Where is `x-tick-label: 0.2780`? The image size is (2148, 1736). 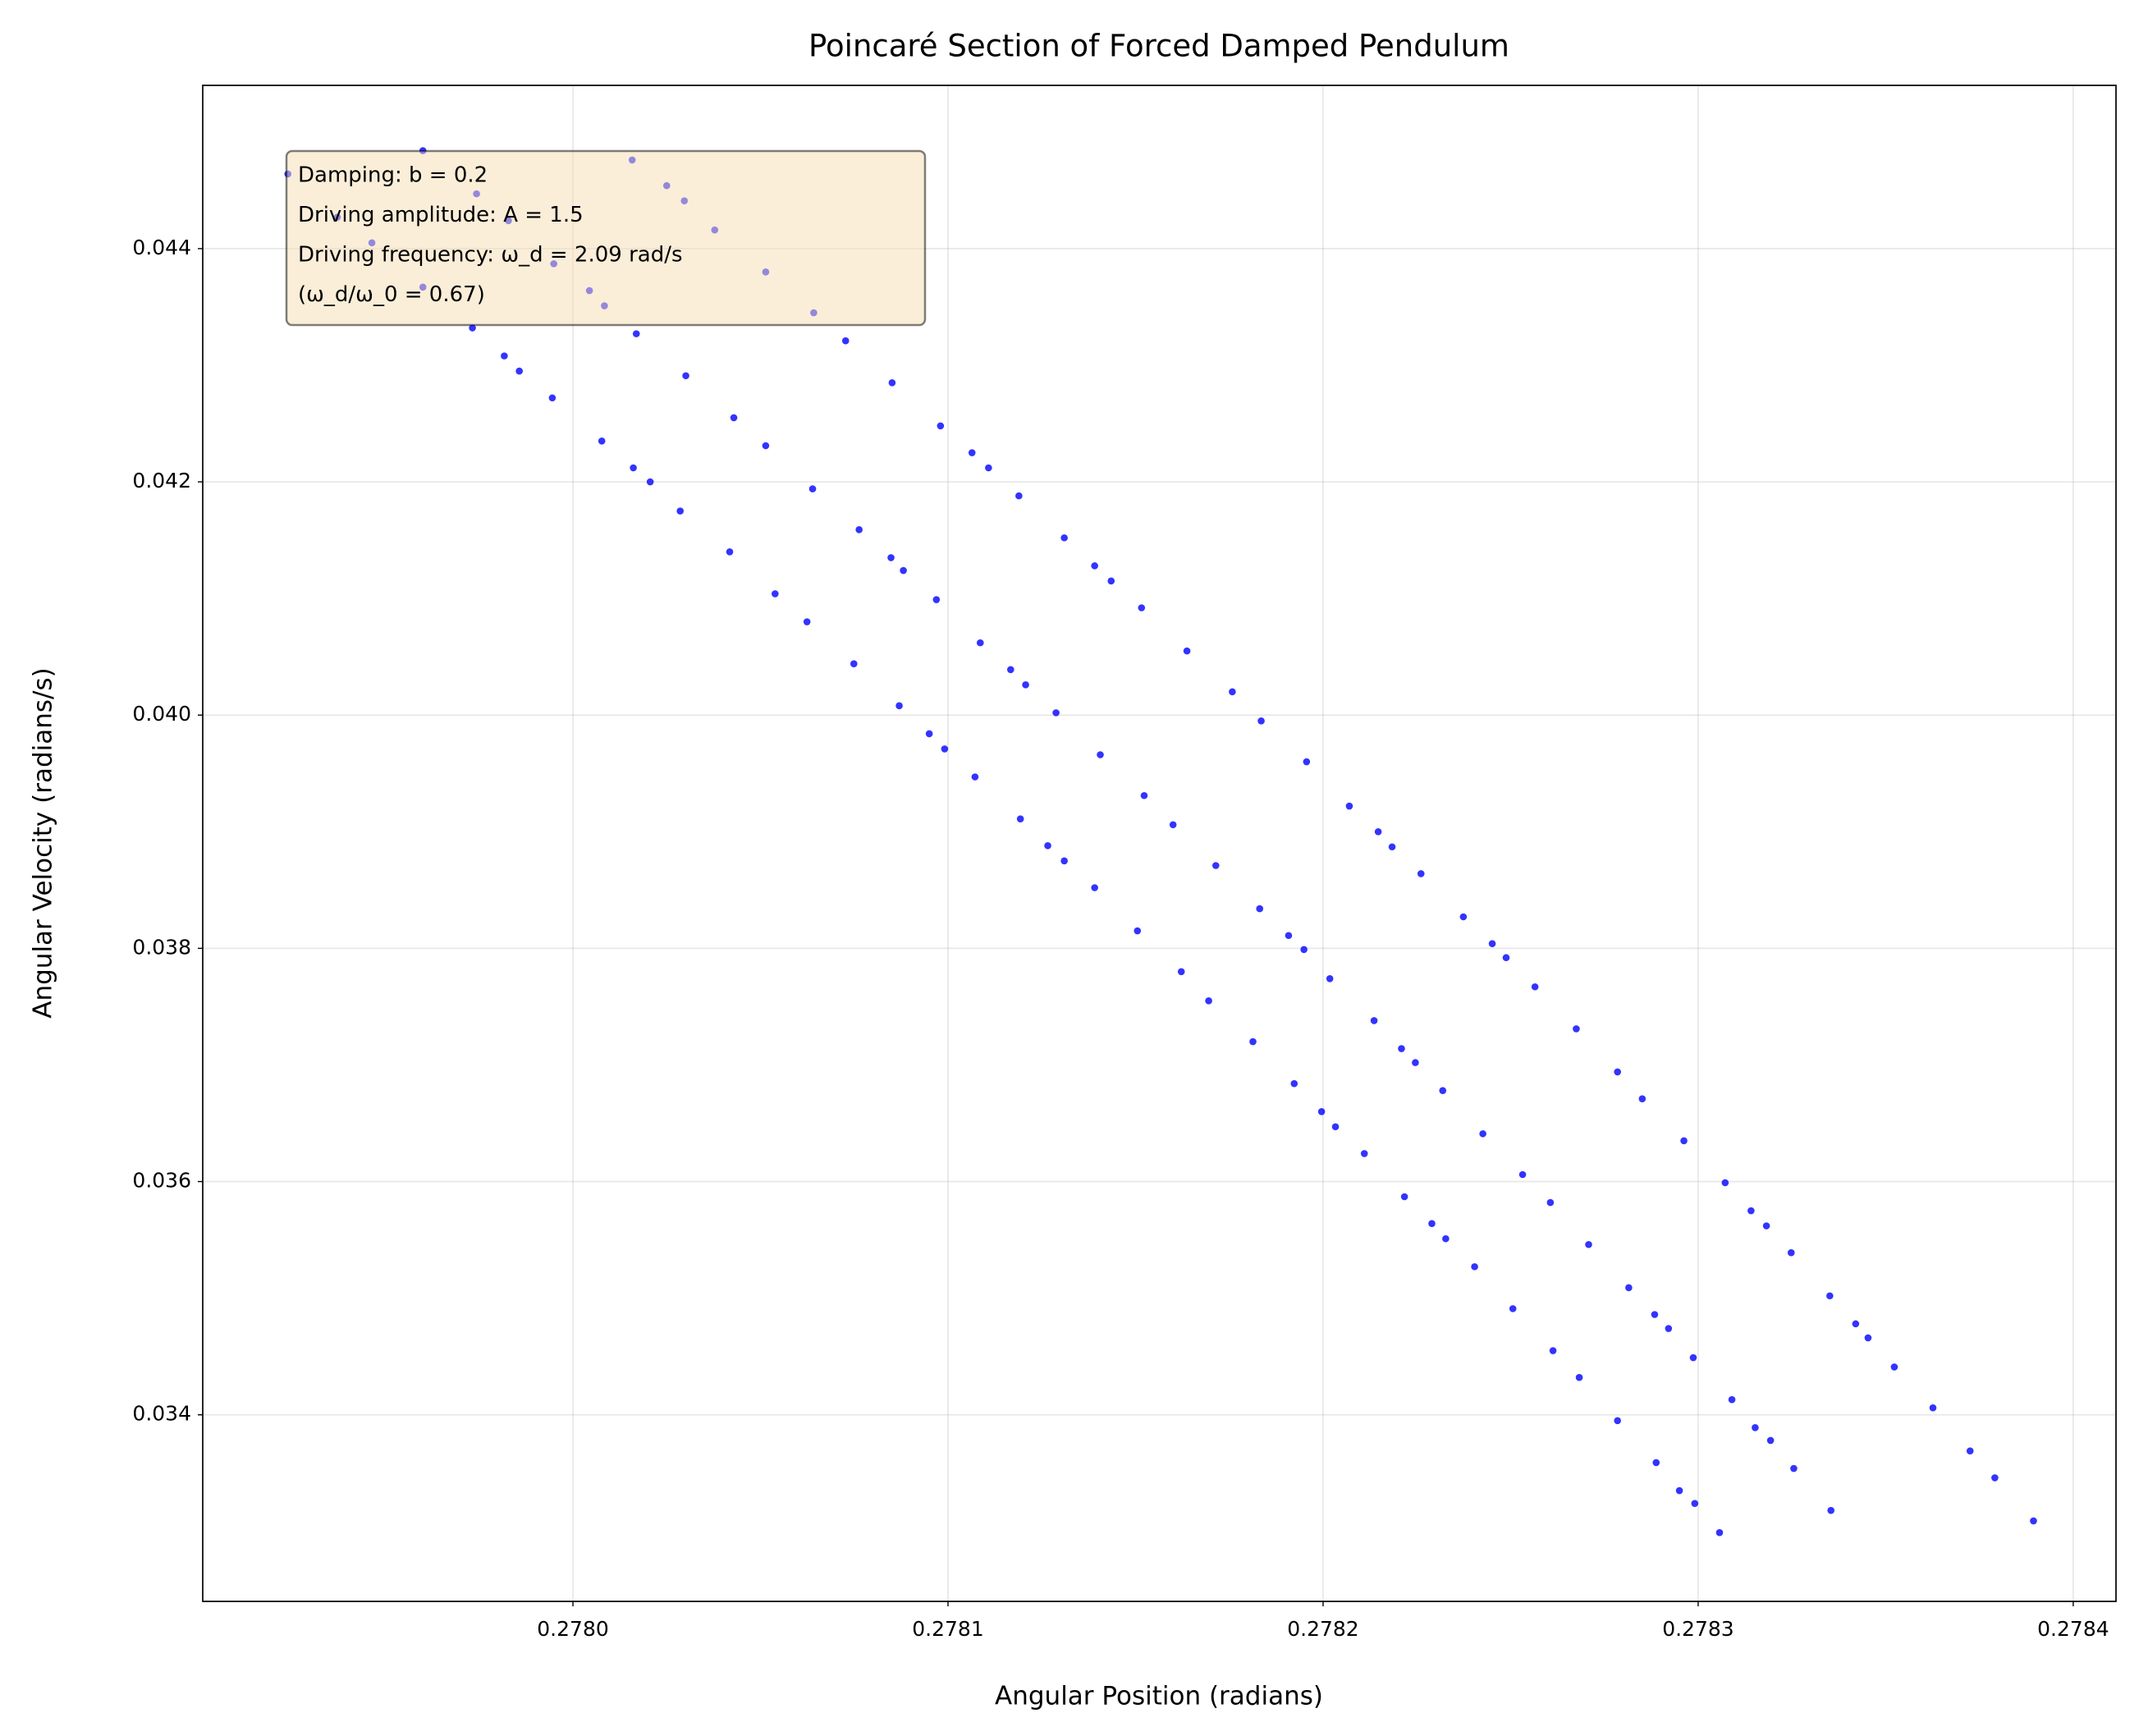
x-tick-label: 0.2780 is located at coordinates (572, 1629).